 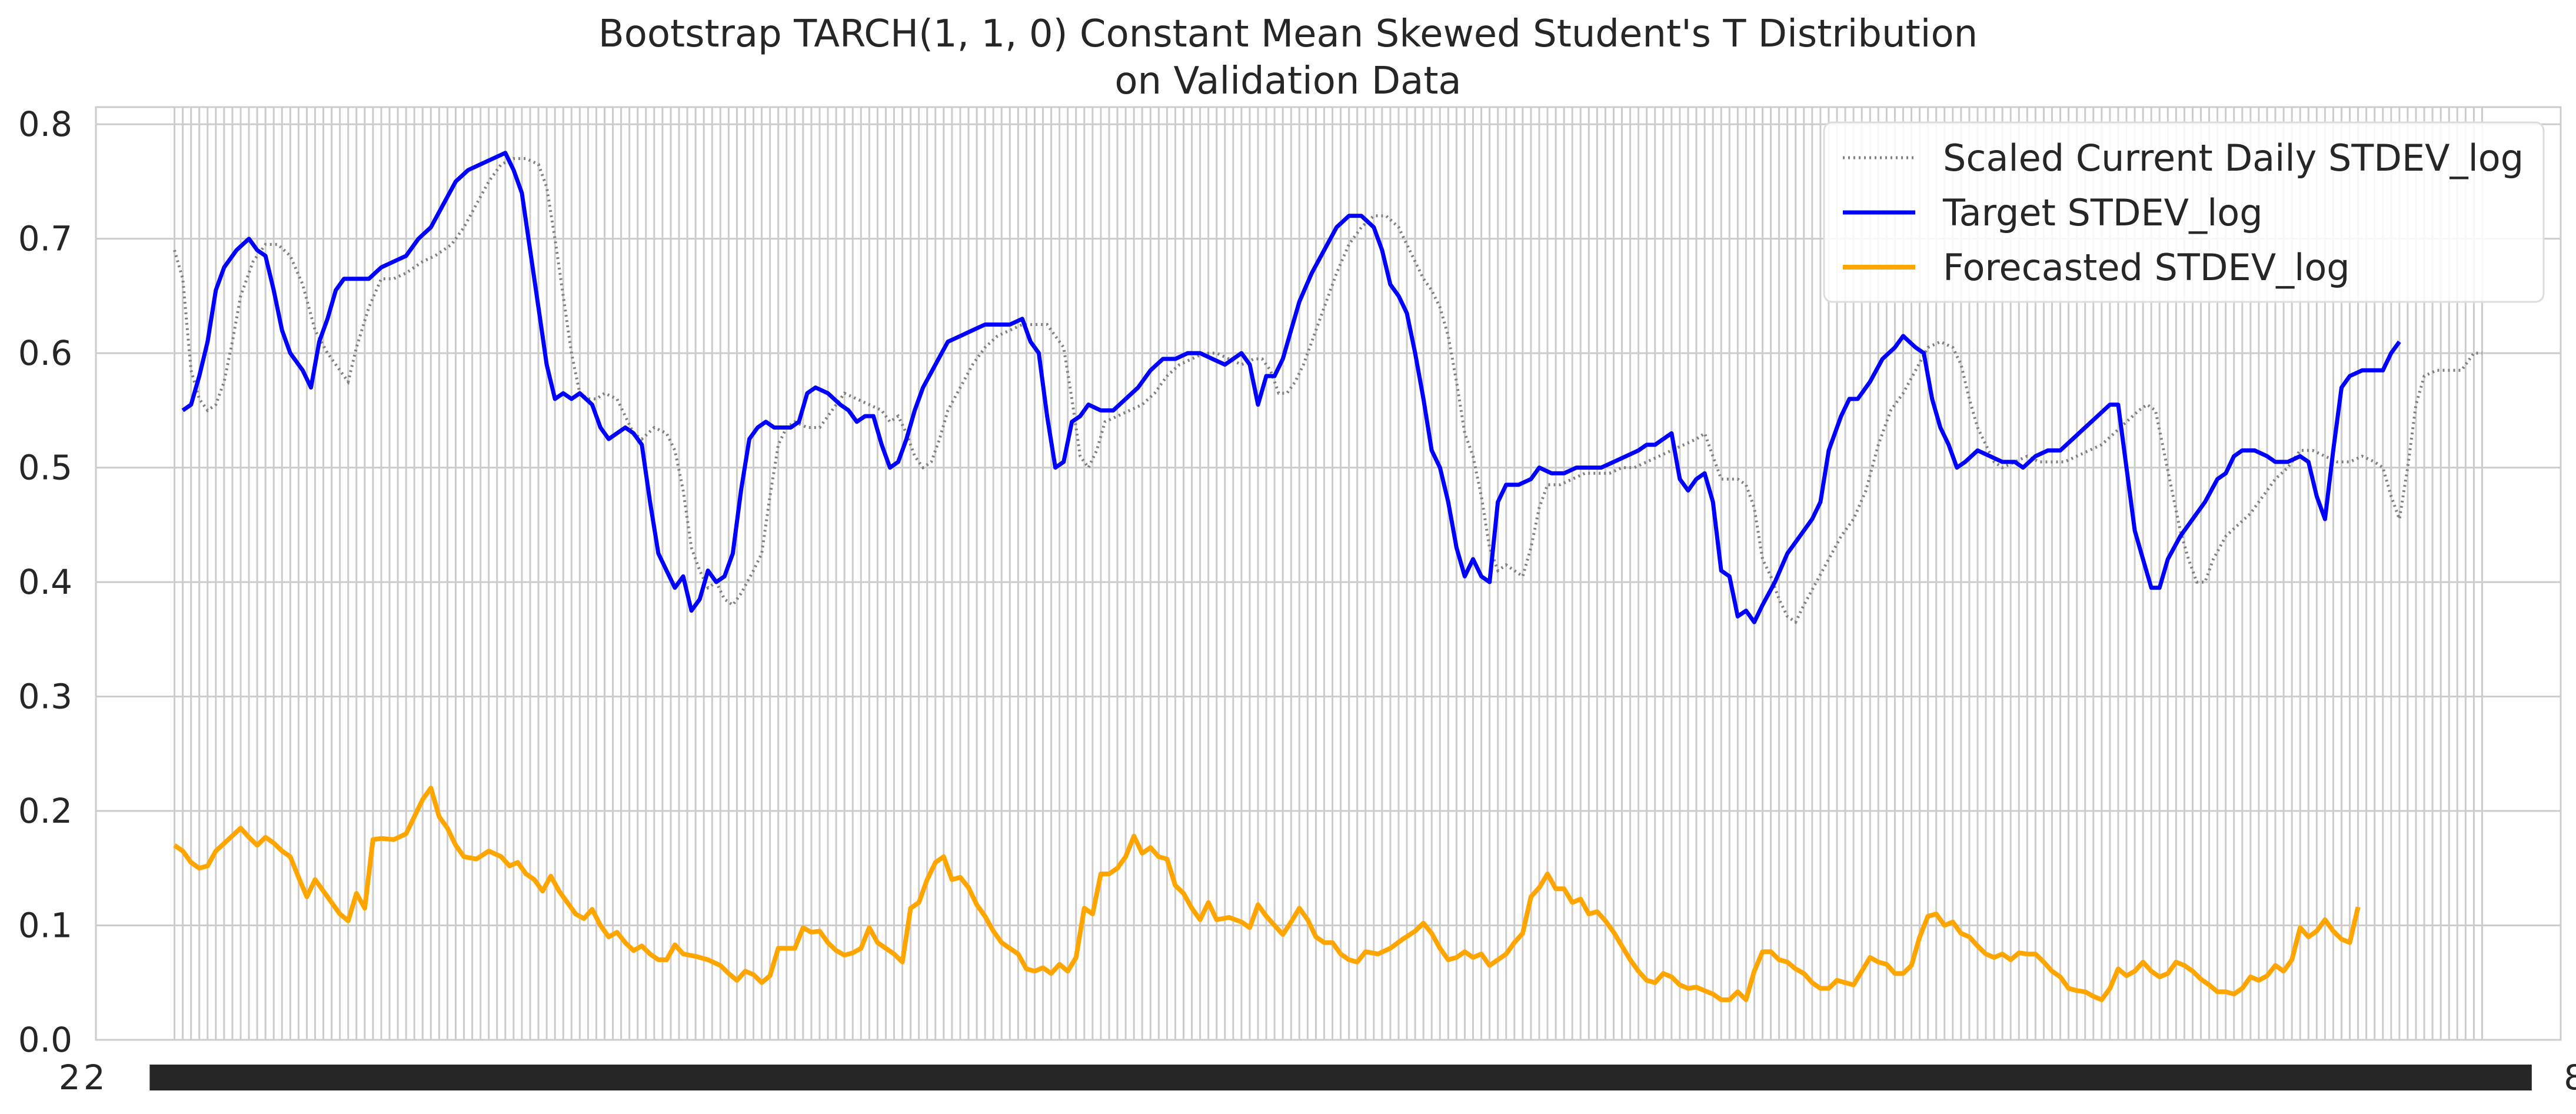 I want to click on legend-entry-label: Scaled Current Daily STDEV_log, so click(x=2233, y=158).